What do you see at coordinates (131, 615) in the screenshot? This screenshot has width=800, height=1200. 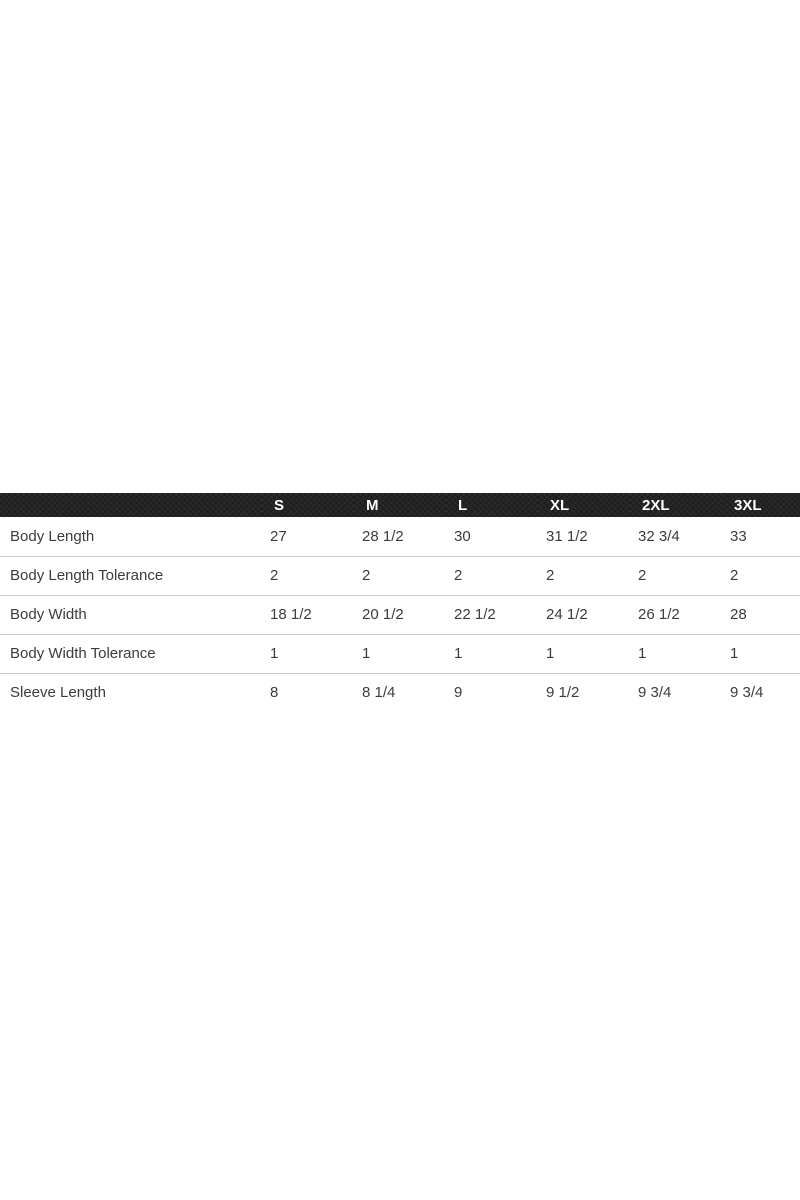 I see `row-label: Body Width` at bounding box center [131, 615].